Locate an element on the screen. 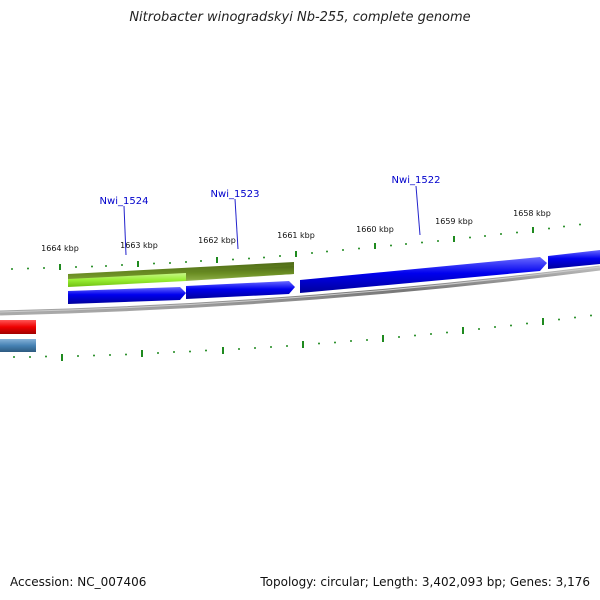 This screenshot has height=600, width=600. ruler-label: 1664 kbp is located at coordinates (60, 248).